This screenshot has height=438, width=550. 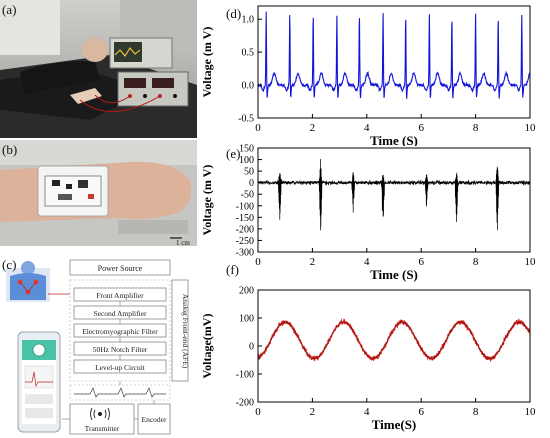 I want to click on block-encoder: Encoder, so click(x=154, y=419).